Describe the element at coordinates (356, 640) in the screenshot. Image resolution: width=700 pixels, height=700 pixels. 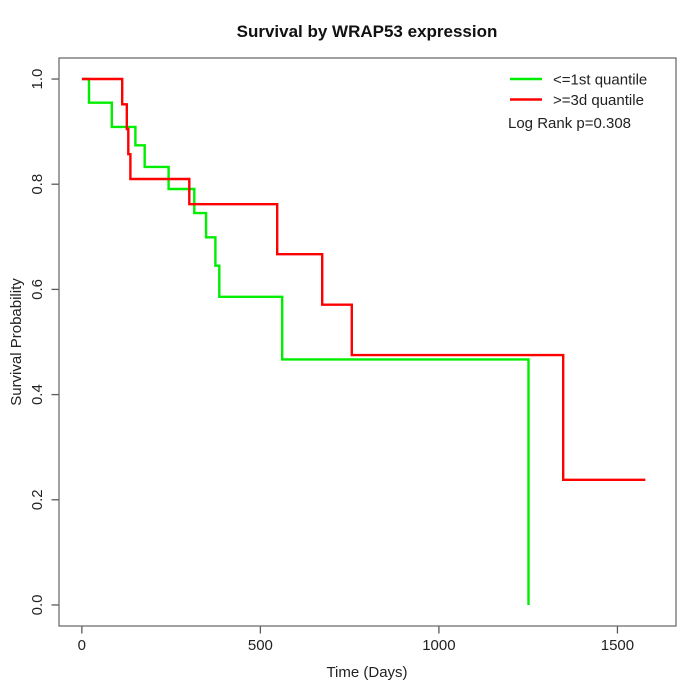
I see `x-axis-ticks: 0 500 1000 1500` at that location.